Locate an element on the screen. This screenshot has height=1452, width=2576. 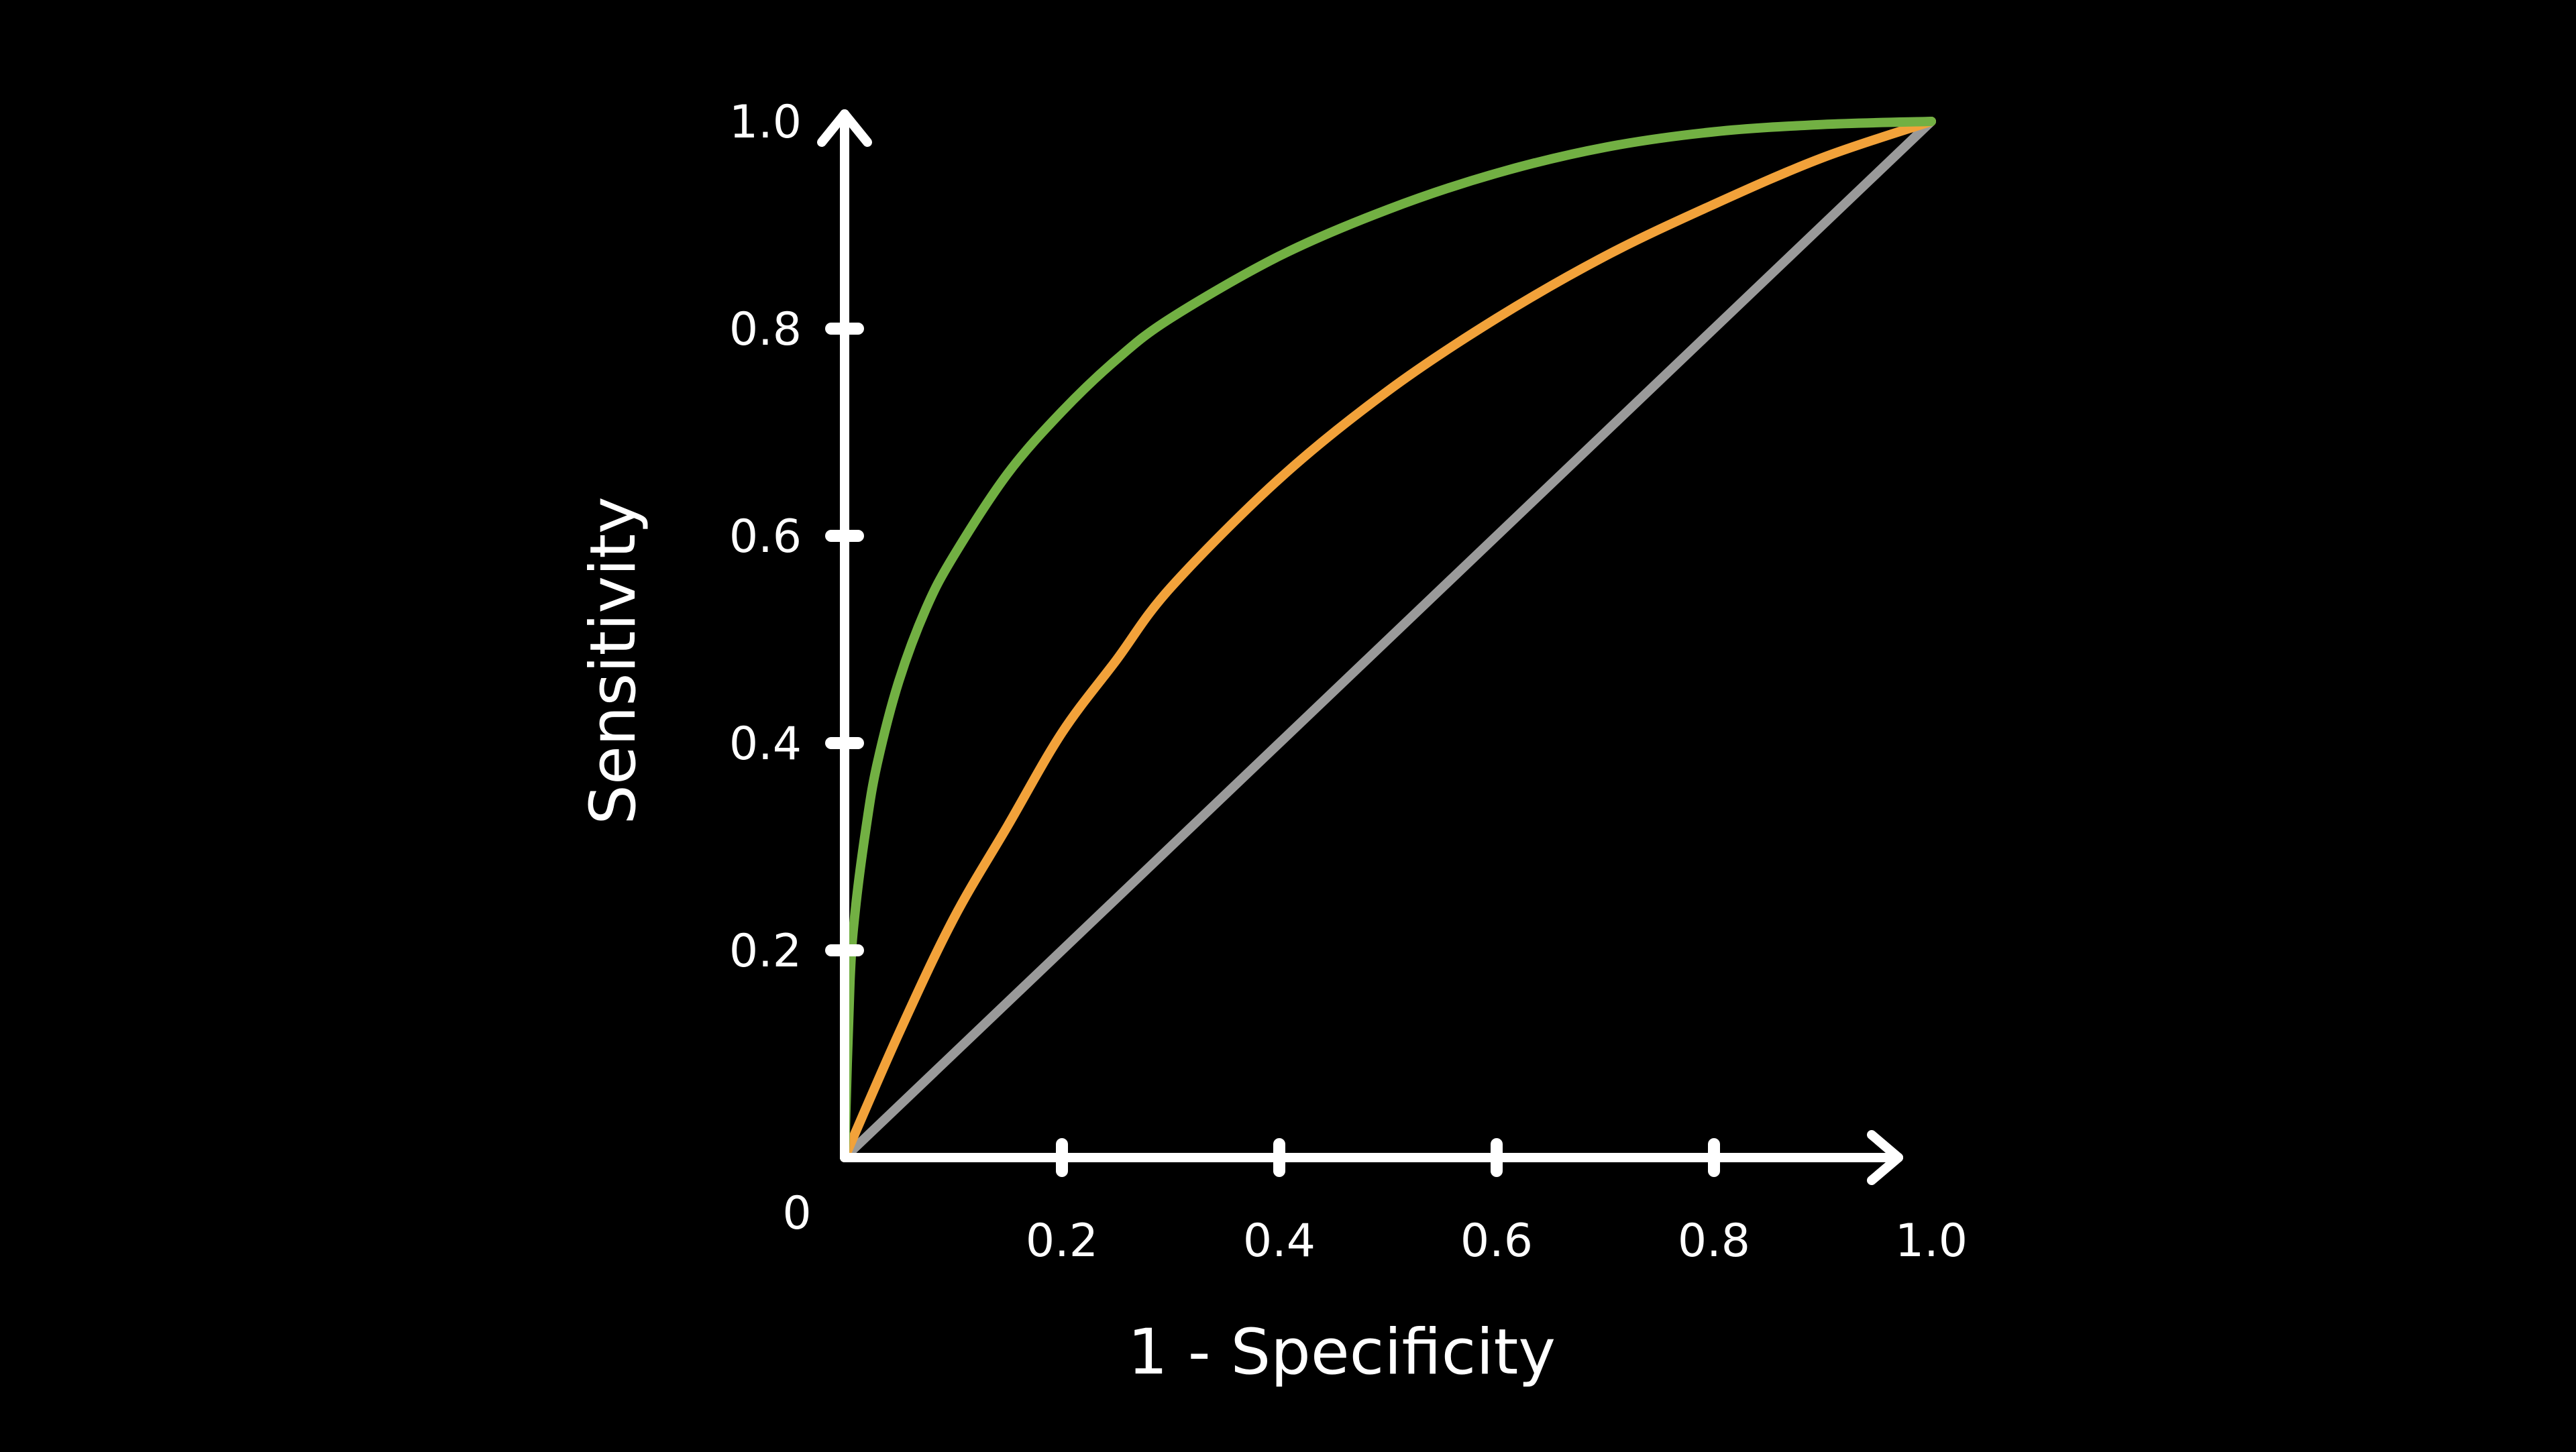
origin-label: 0 is located at coordinates (796, 1213).